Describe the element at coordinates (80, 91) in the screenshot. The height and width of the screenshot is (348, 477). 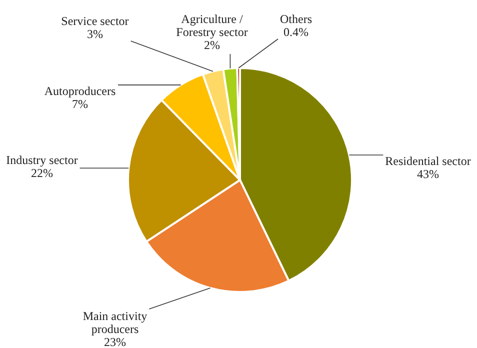
I see `slice-label: Autoproducers` at that location.